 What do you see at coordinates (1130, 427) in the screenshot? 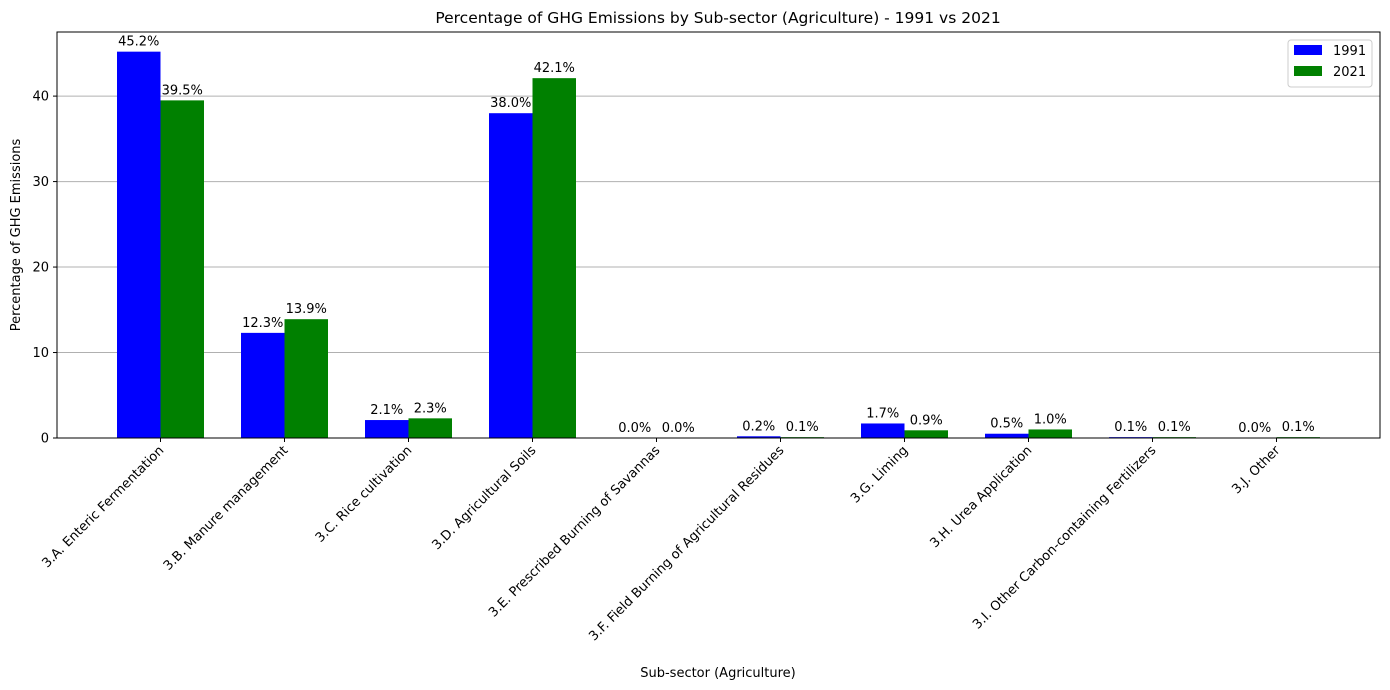
I see `data-label-1991-9: 0.1%` at bounding box center [1130, 427].